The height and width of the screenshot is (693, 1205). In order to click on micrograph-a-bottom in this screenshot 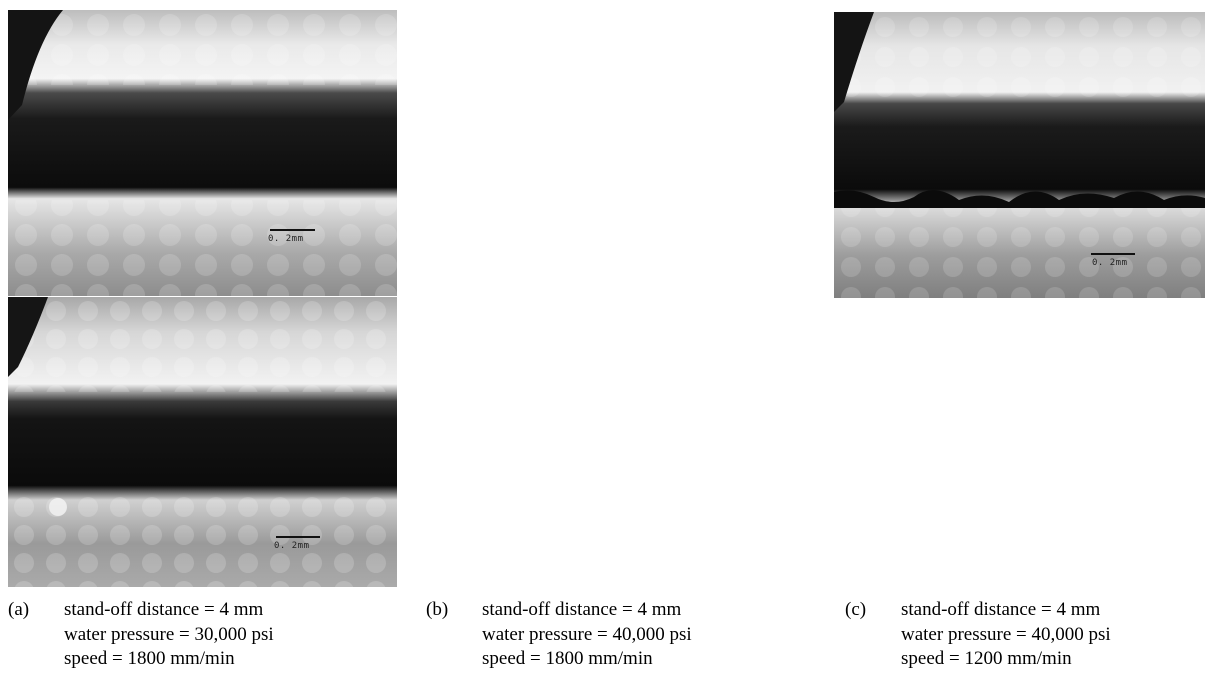, I will do `click(202, 442)`.